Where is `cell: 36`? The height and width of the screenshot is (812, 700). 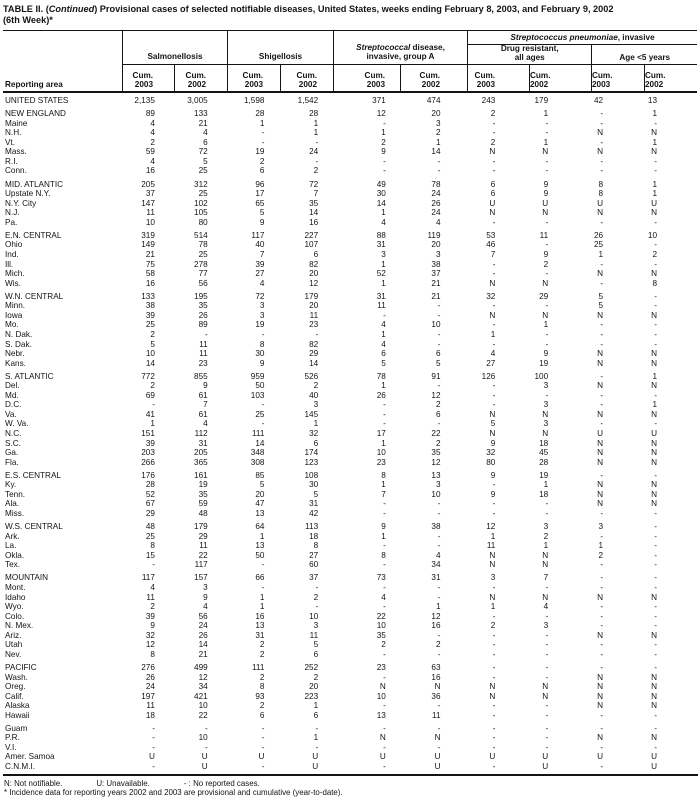 cell: 36 is located at coordinates (436, 696).